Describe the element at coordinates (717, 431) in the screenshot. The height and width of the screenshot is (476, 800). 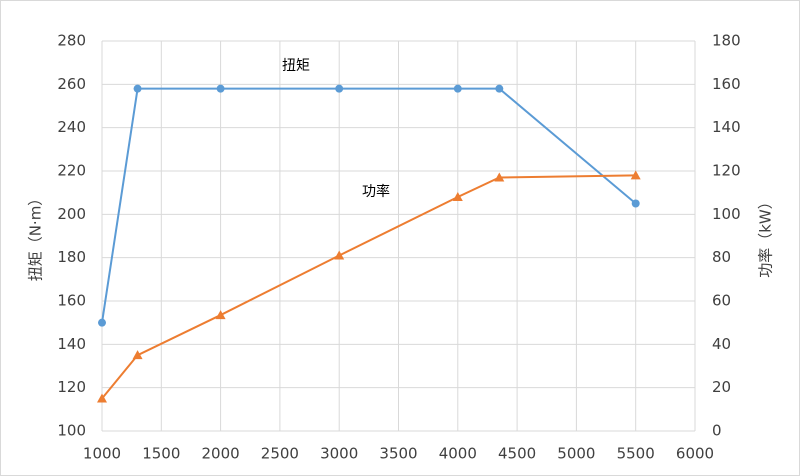
I see `y2-tick-label: 0` at that location.